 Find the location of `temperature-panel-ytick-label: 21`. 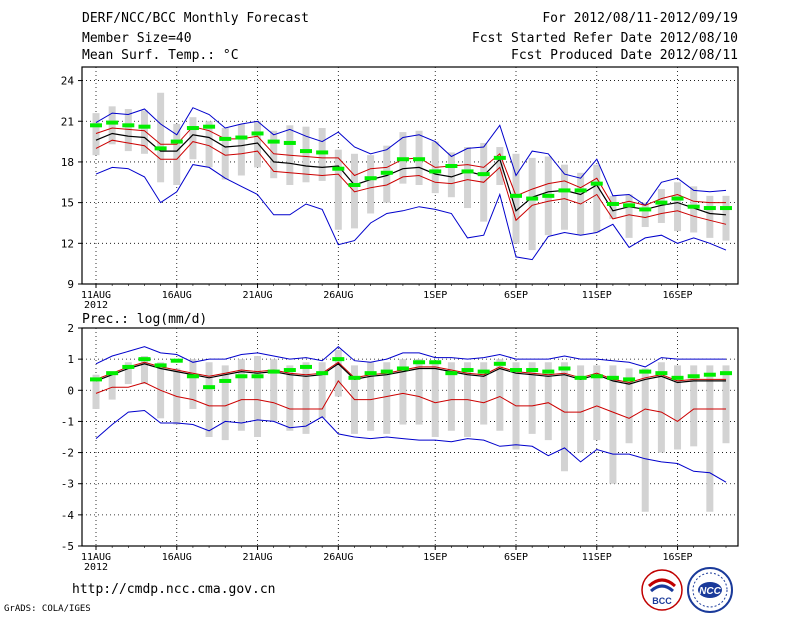

temperature-panel-ytick-label: 21 is located at coordinates (67, 121).